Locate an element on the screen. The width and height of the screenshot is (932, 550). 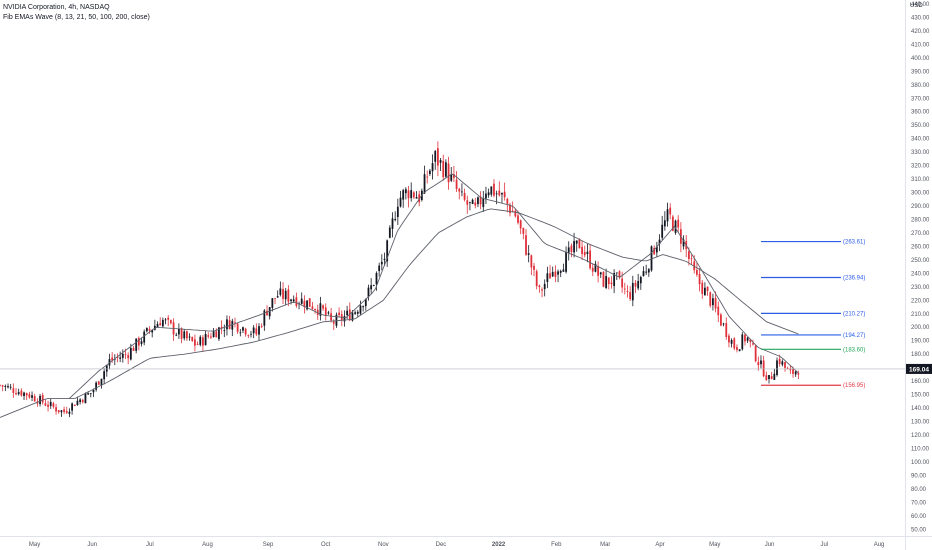
y-tick-label: 160.00 is located at coordinates (920, 382).